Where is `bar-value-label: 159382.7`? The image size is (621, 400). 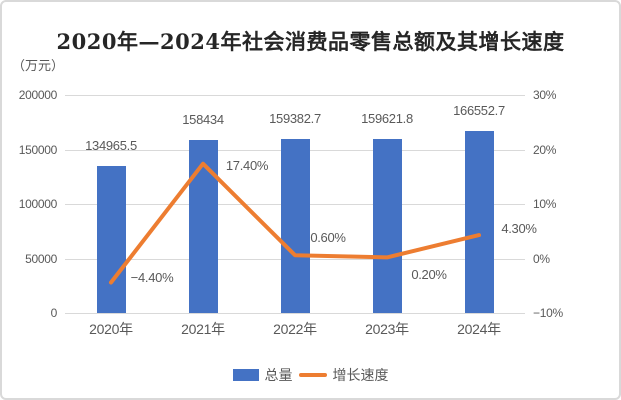 bar-value-label: 159382.7 is located at coordinates (295, 119).